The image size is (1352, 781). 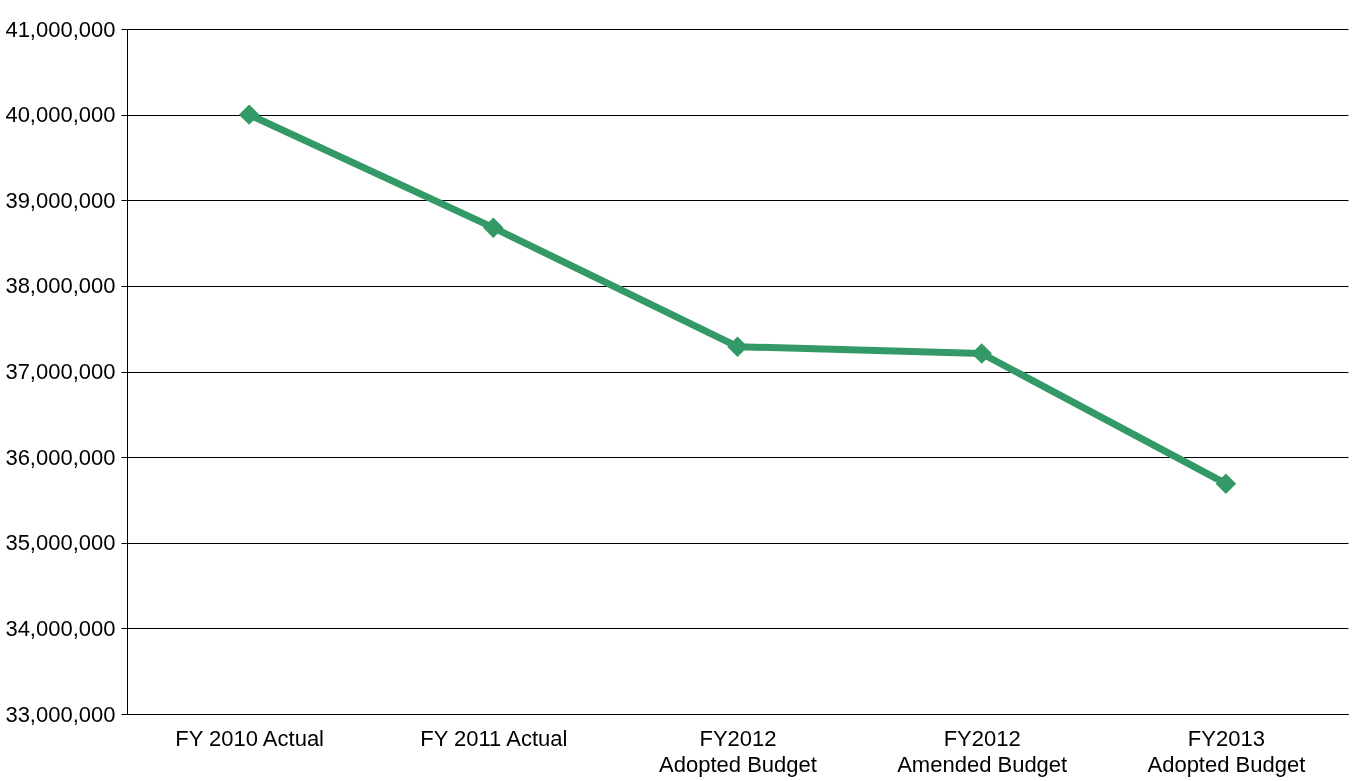 I want to click on y-tick-label: 36,000,000, so click(x=60, y=457).